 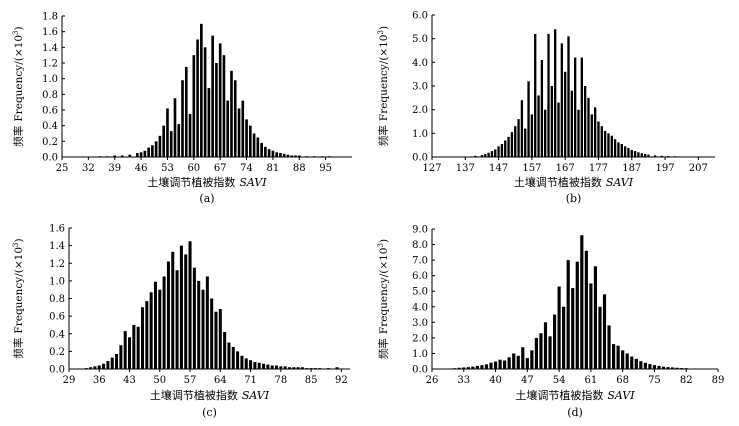 What do you see at coordinates (420, 323) in the screenshot?
I see `y-tick-label: 3.0` at bounding box center [420, 323].